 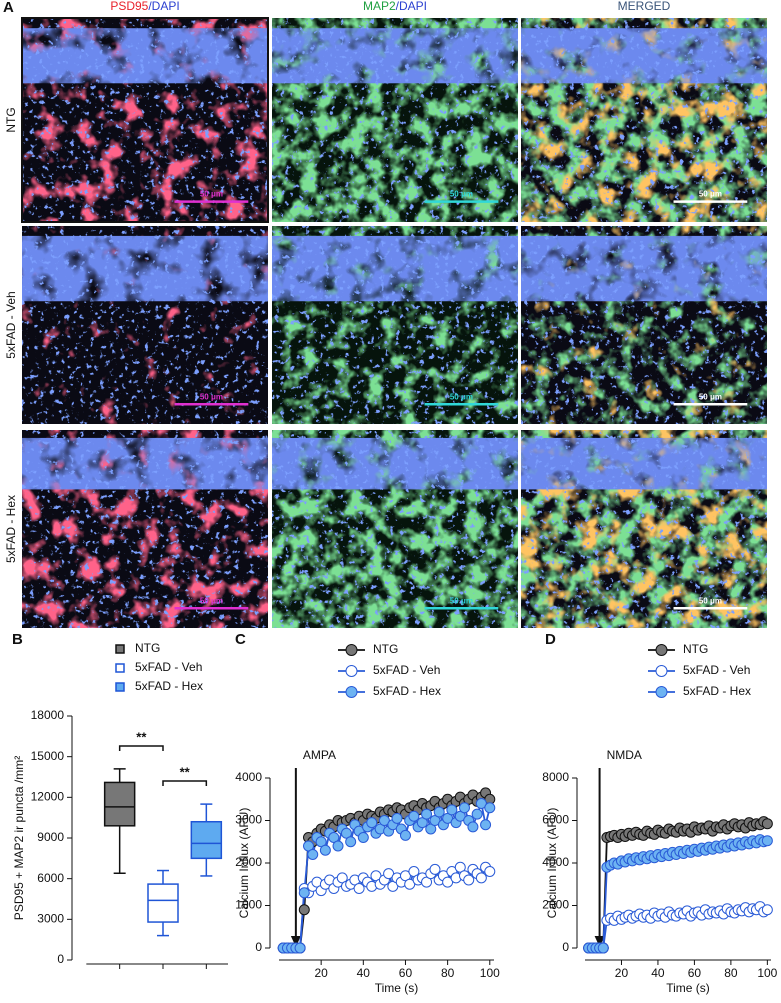 What do you see at coordinates (555, 777) in the screenshot?
I see `y-tick-label: 8000` at bounding box center [555, 777].